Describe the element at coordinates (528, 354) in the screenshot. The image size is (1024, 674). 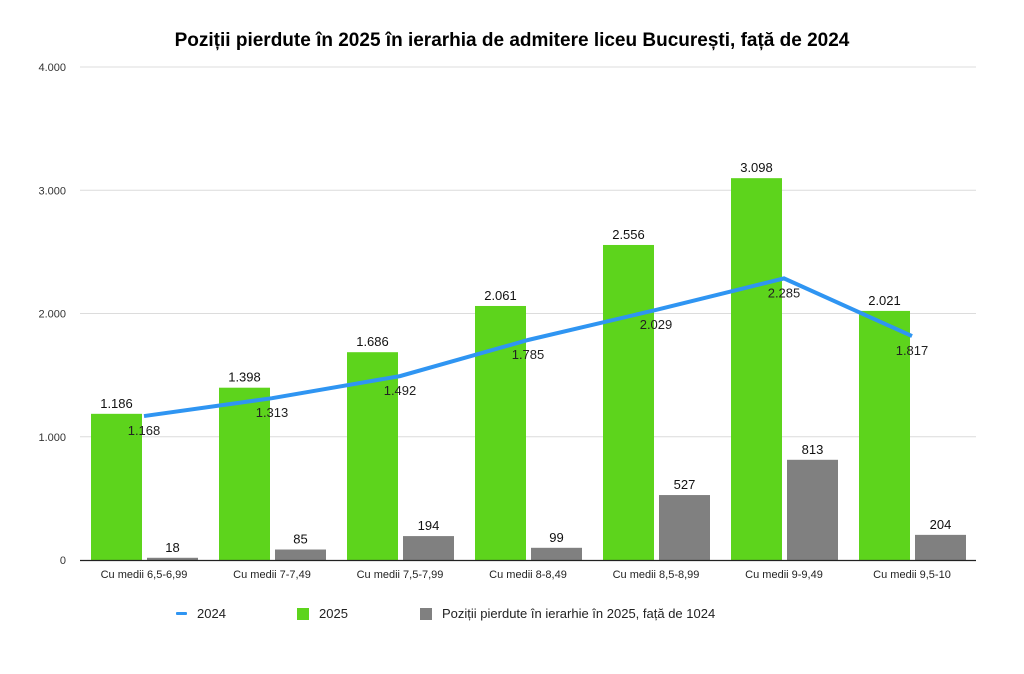
I see `data-label-2024: 1.785` at that location.